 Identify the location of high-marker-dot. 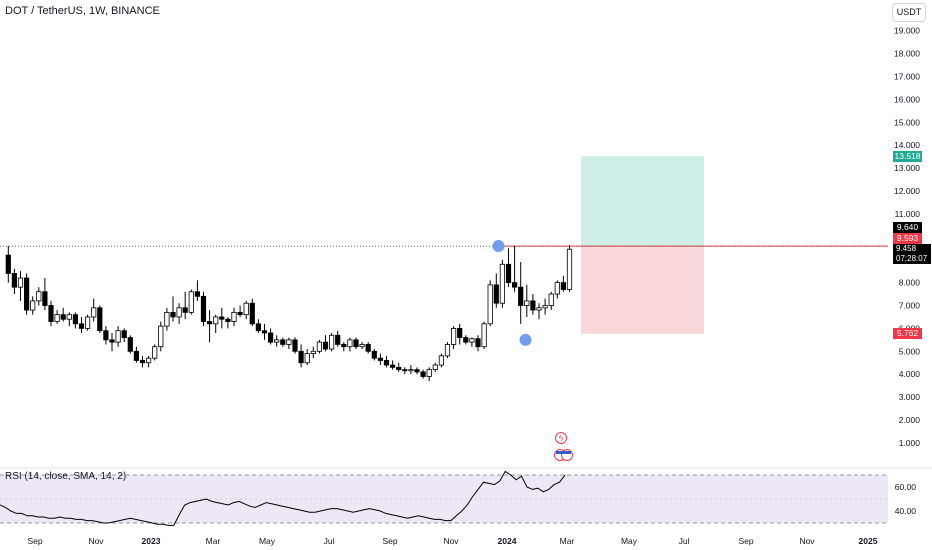
(498, 246).